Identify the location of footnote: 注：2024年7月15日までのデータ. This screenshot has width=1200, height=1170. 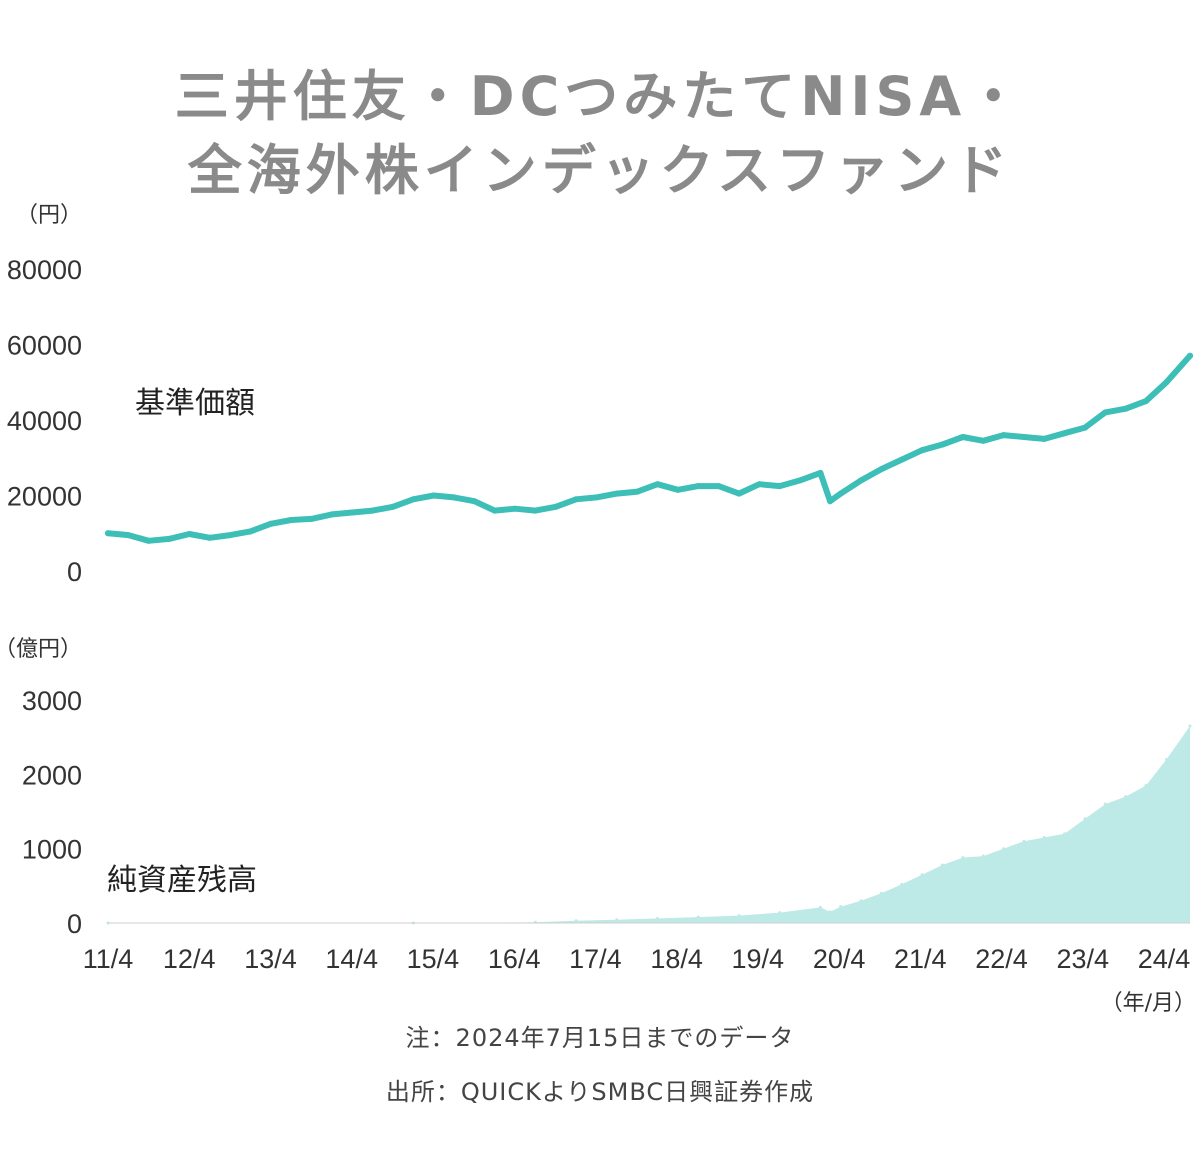
(600, 1038).